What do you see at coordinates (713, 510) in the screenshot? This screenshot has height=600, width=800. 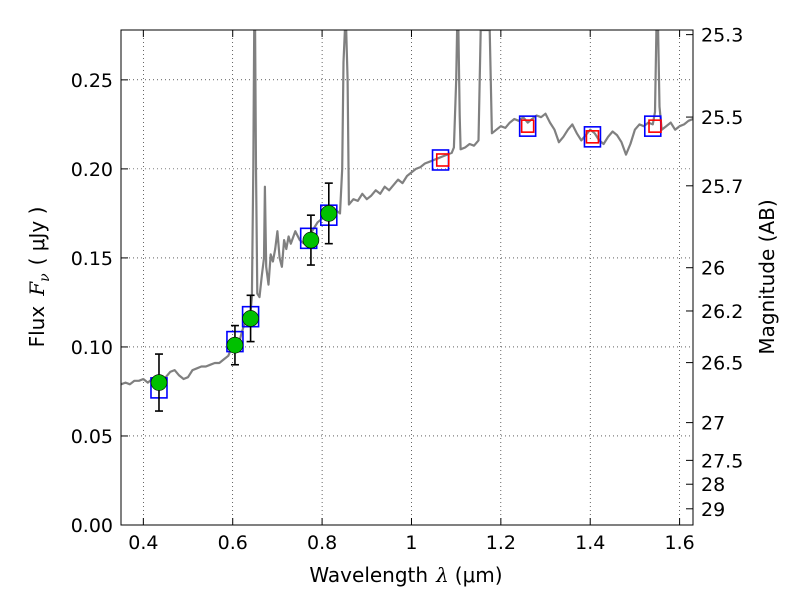 I see `right-tick-label: 29` at bounding box center [713, 510].